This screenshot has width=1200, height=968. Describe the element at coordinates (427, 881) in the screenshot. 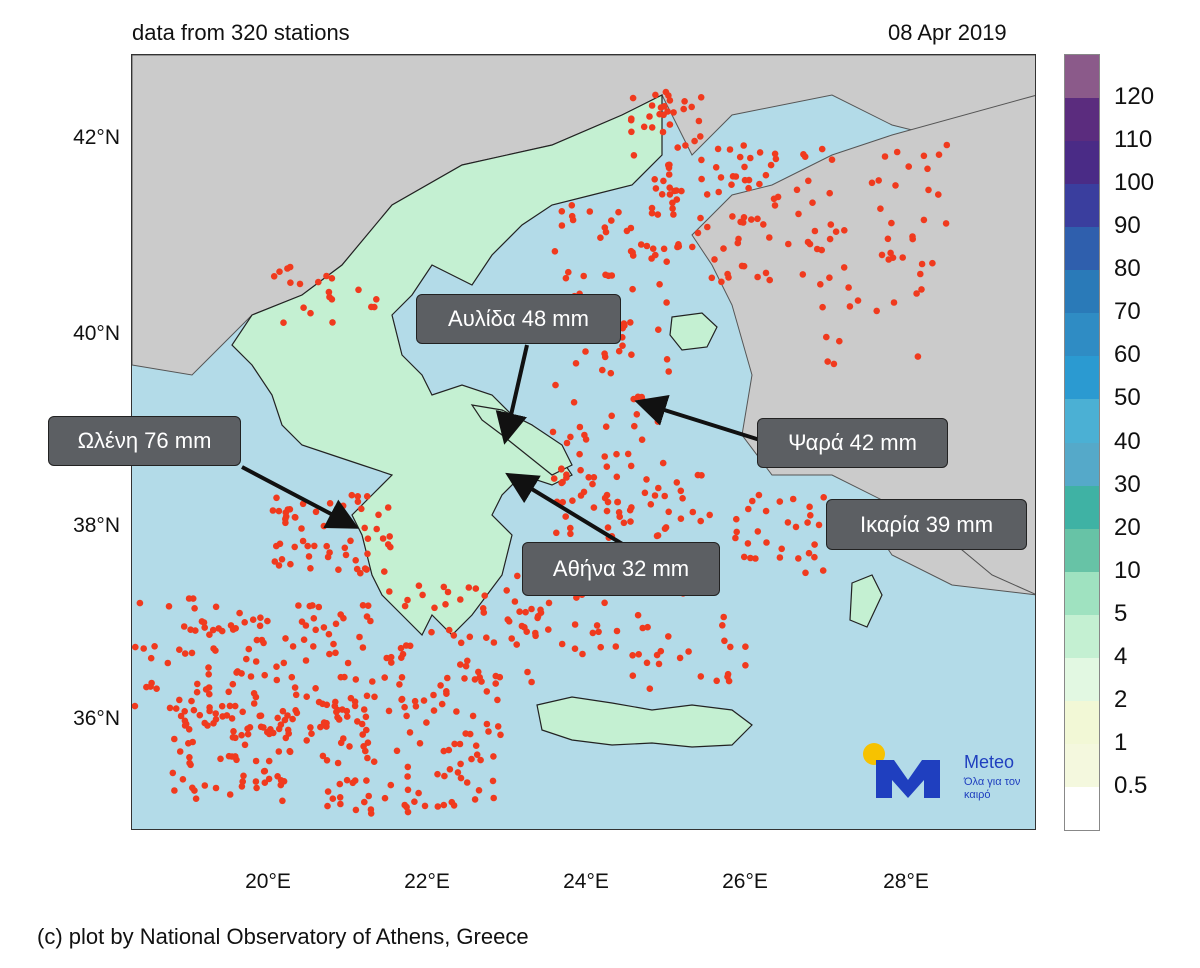

I see `lon-label-22: 22°E` at that location.